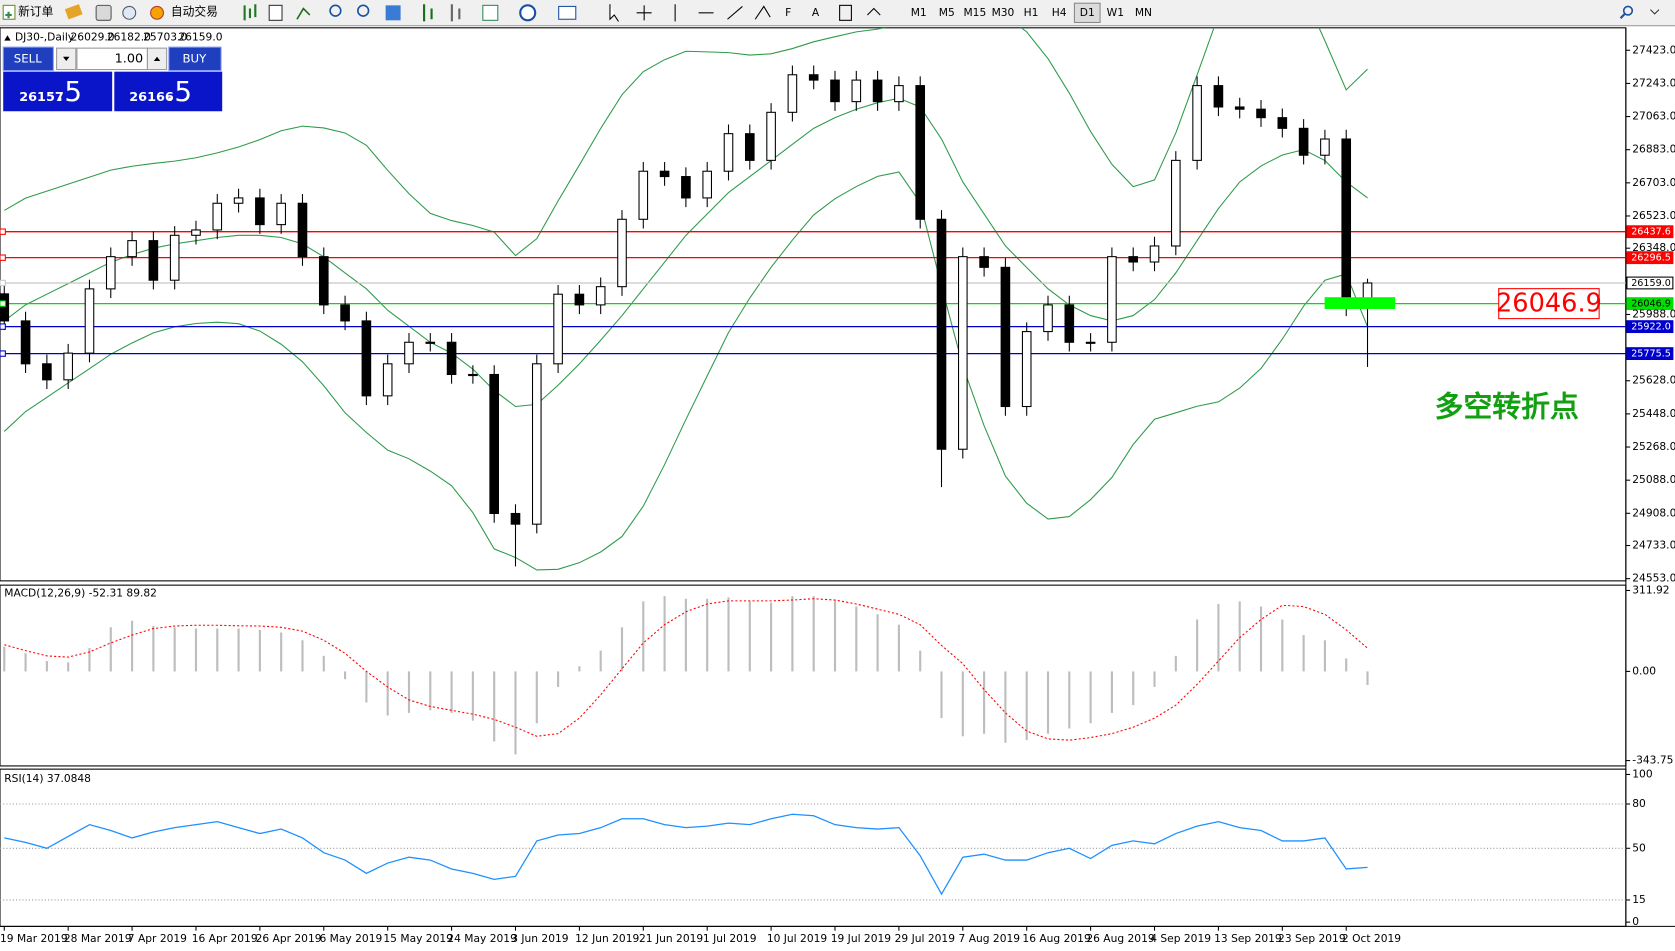  What do you see at coordinates (1635, 921) in the screenshot?
I see `y-tick-label: 0` at bounding box center [1635, 921].